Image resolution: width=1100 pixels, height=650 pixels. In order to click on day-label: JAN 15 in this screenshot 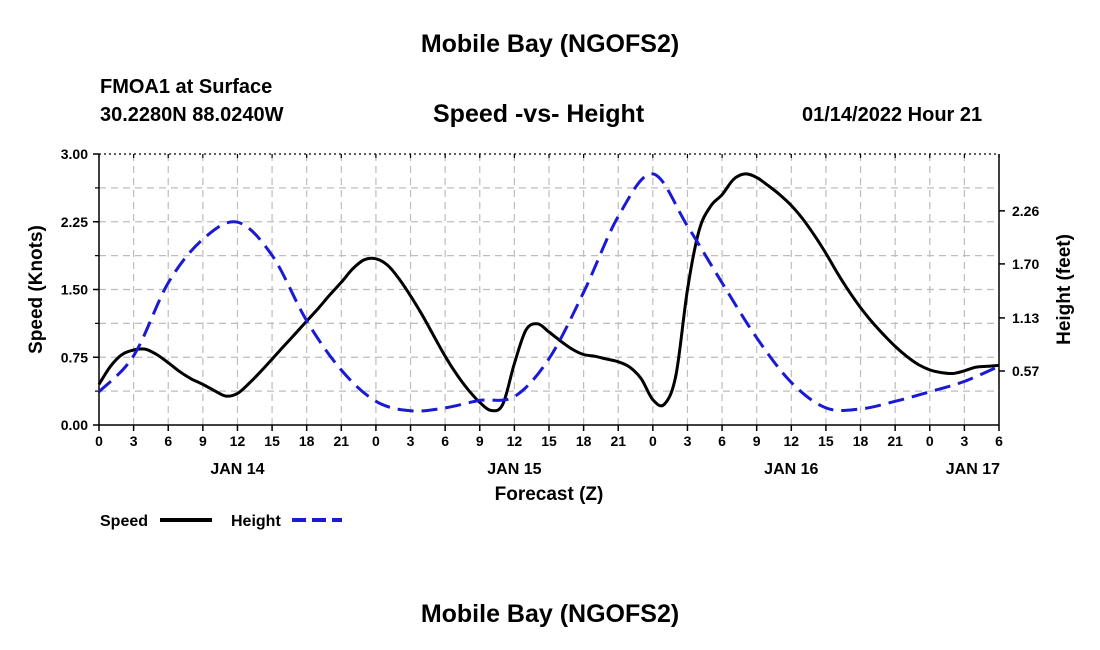, I will do `click(514, 469)`.